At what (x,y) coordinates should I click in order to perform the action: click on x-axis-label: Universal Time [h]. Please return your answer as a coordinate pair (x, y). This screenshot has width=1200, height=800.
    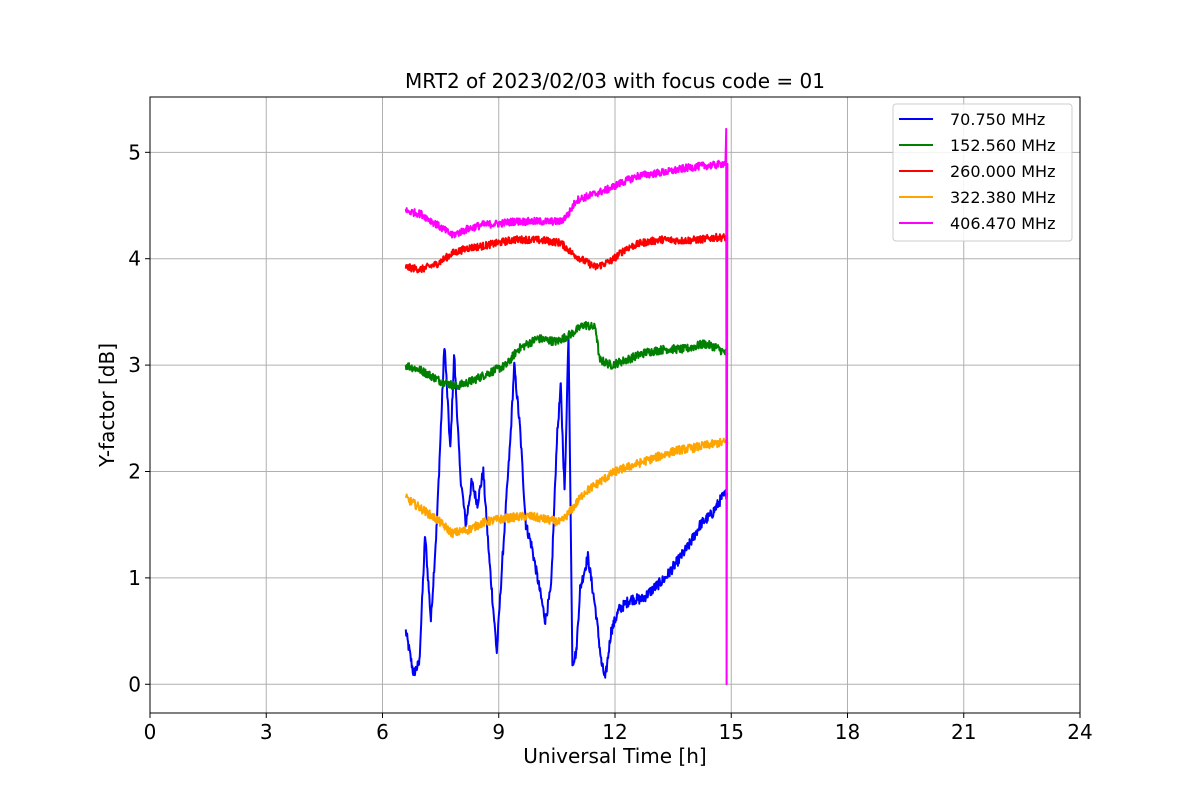
    Looking at the image, I should click on (614, 756).